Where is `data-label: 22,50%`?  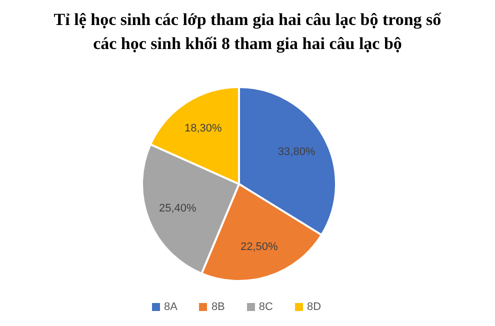 data-label: 22,50% is located at coordinates (259, 246).